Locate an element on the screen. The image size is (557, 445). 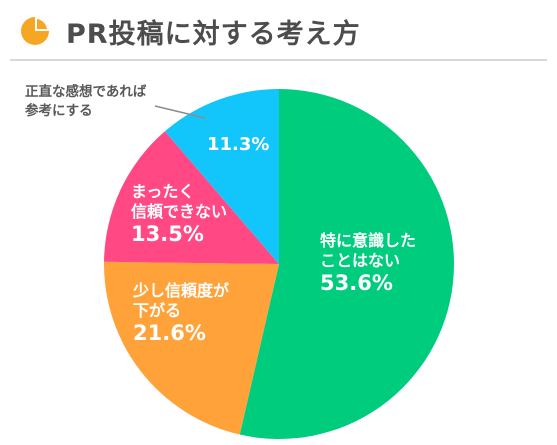
leader-line is located at coordinates (180, 112).